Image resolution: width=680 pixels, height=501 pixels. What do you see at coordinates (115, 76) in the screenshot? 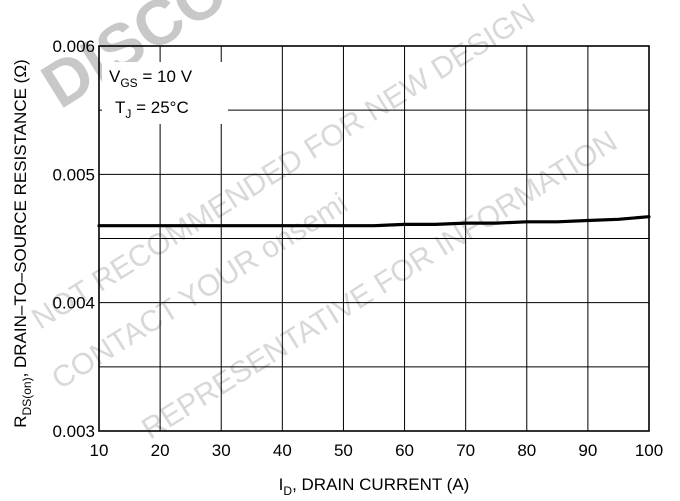
I see `annotation-vgs-main: V` at bounding box center [115, 76].